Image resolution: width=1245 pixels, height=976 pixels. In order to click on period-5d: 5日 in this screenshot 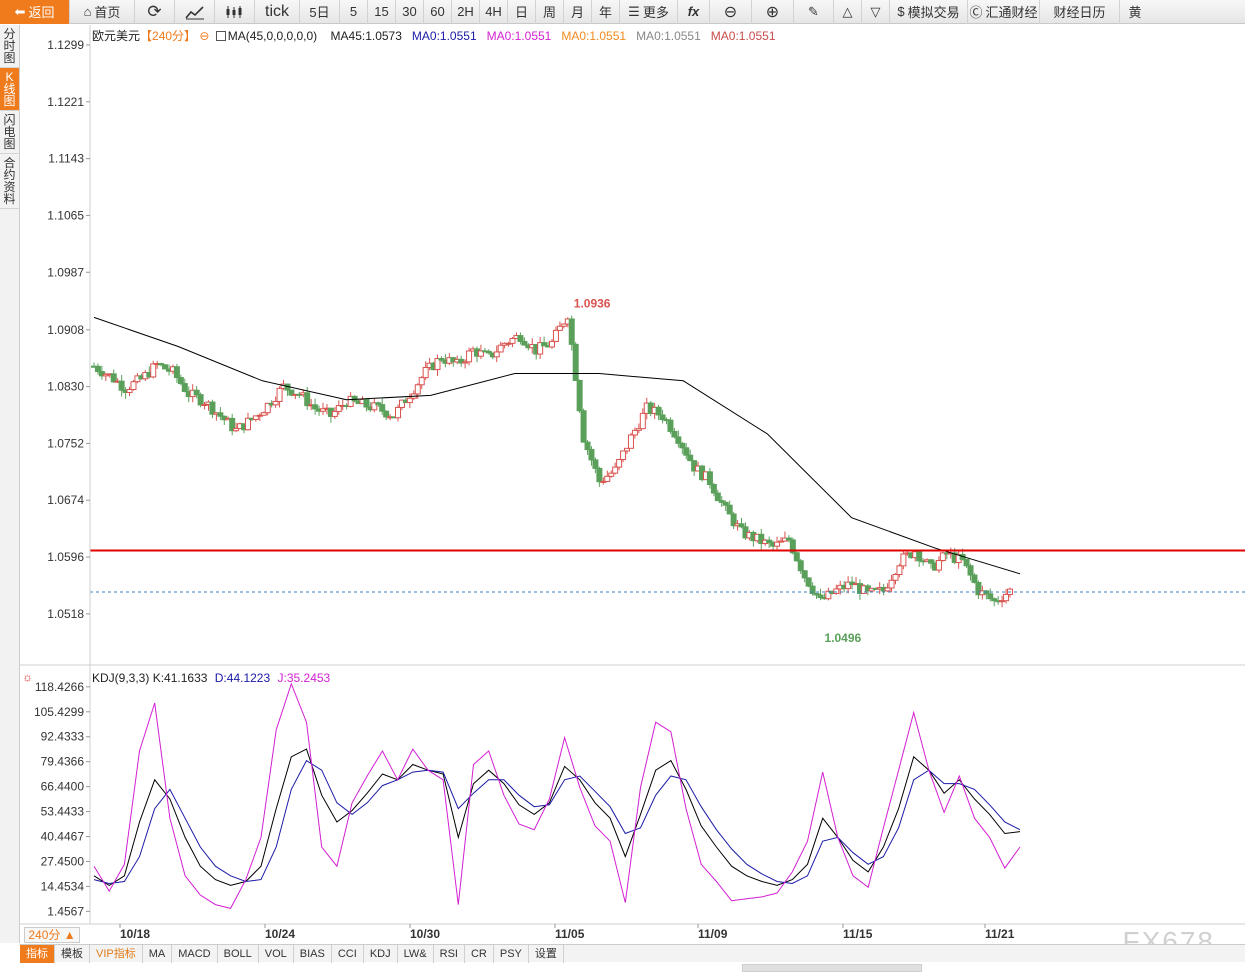, I will do `click(320, 12)`.